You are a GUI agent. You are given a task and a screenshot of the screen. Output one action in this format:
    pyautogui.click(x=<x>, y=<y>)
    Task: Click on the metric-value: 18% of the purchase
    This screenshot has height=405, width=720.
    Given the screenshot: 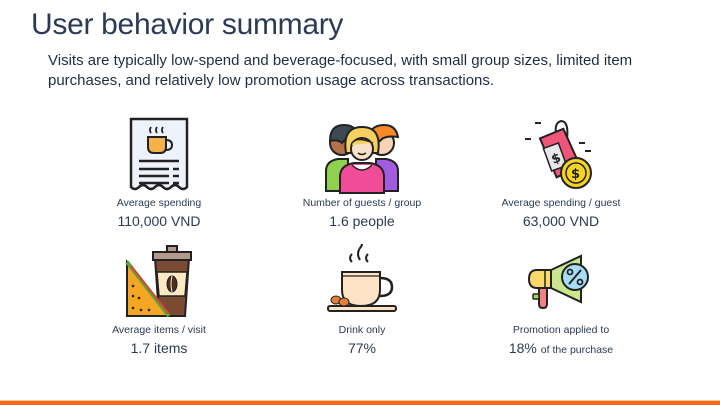 What is the action you would take?
    pyautogui.click(x=561, y=348)
    